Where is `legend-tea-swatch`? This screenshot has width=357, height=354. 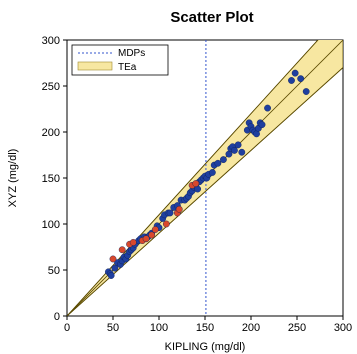
legend-tea-swatch is located at coordinates (95, 66).